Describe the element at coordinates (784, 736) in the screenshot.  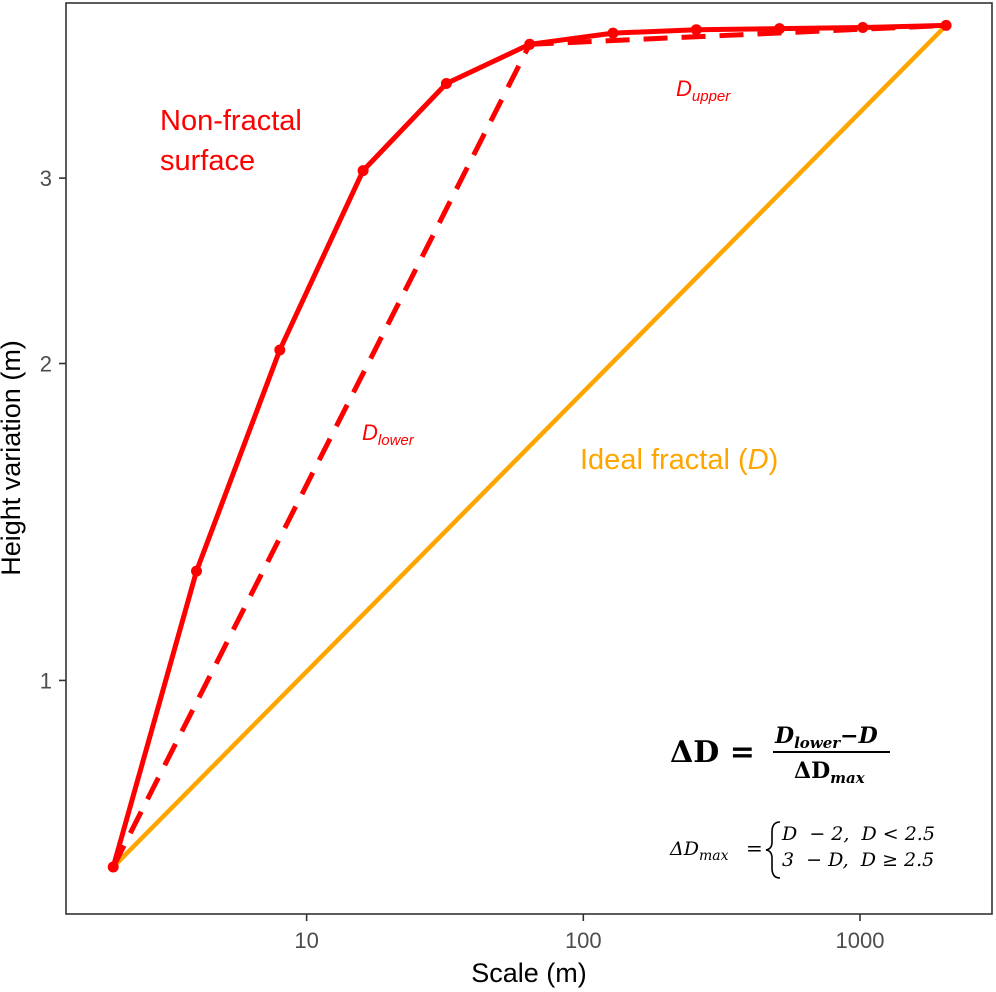
I see `formula-numerator-d: D` at that location.